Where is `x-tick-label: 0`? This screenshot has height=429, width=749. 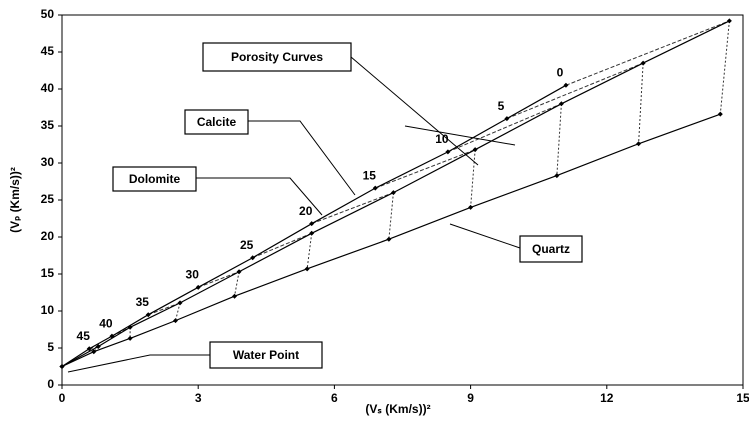
x-tick-label: 0 is located at coordinates (62, 398).